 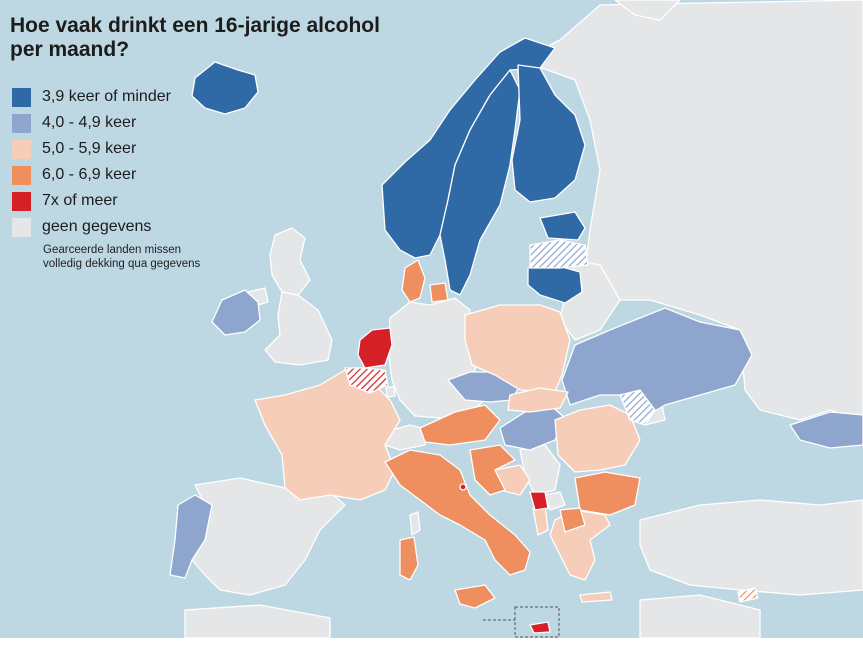 What do you see at coordinates (460, 425) in the screenshot?
I see `country-austria` at bounding box center [460, 425].